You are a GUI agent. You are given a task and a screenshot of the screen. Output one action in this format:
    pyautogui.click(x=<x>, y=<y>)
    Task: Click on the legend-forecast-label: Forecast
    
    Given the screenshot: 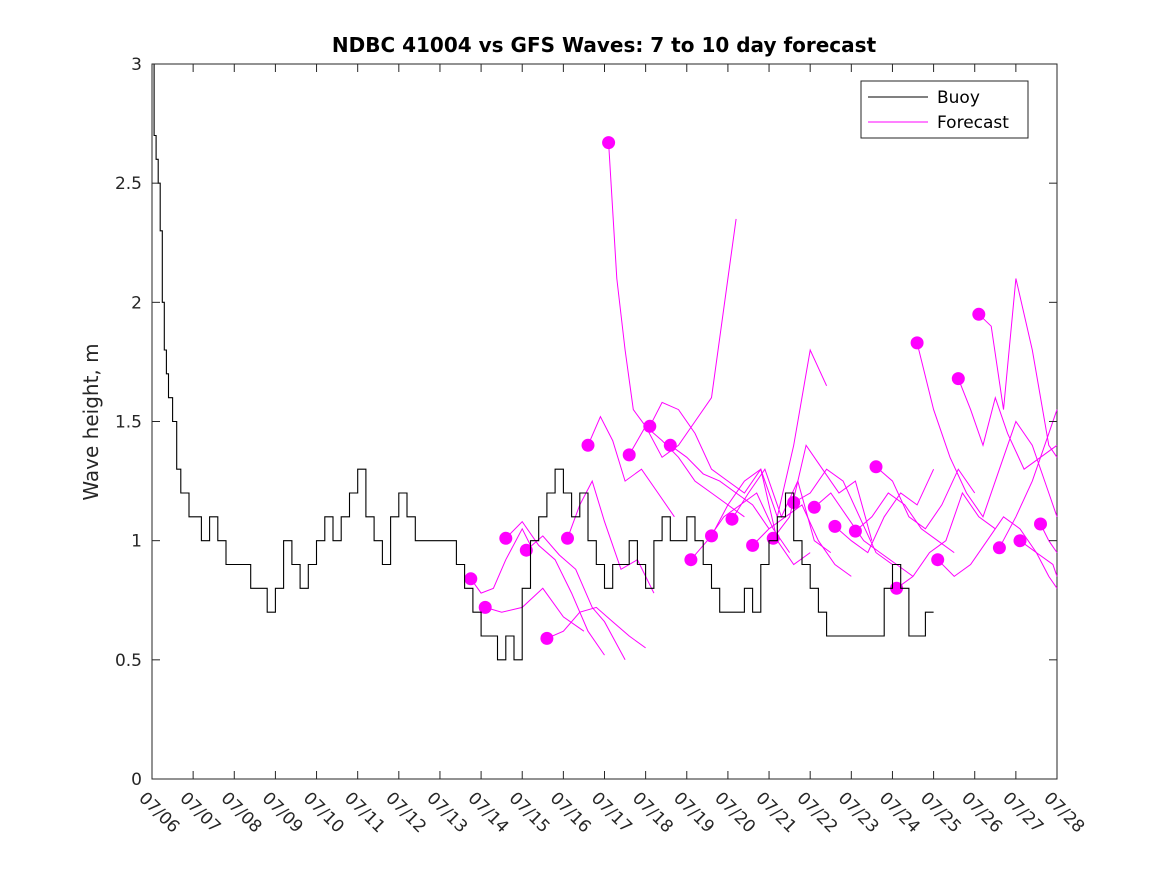 What is the action you would take?
    pyautogui.click(x=973, y=123)
    